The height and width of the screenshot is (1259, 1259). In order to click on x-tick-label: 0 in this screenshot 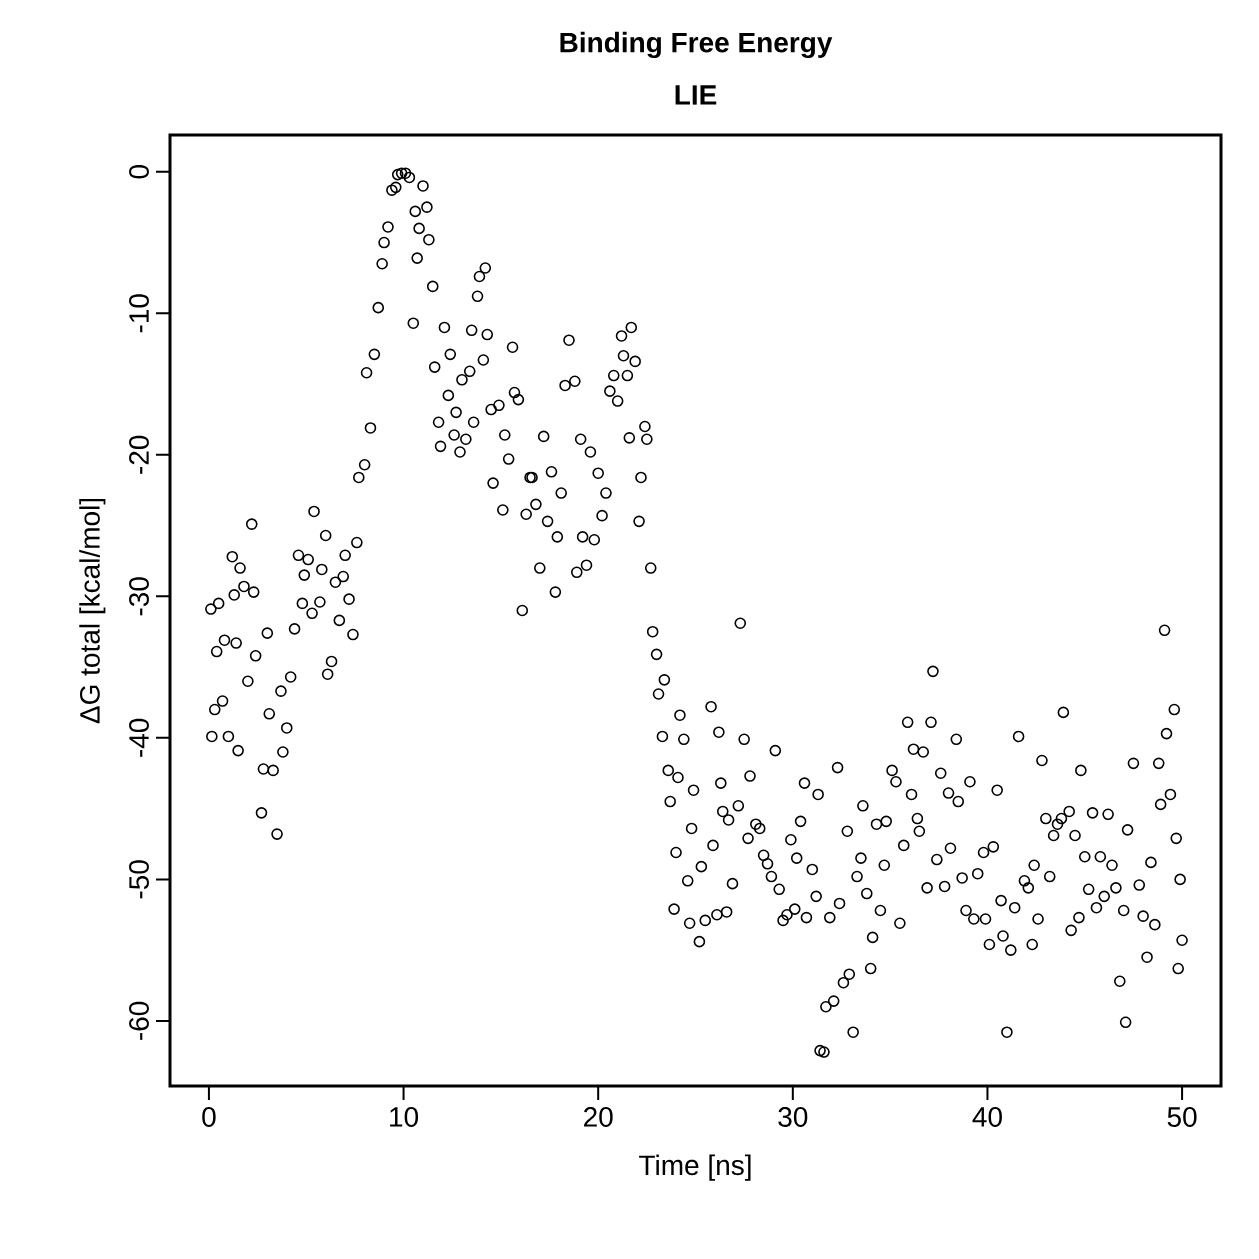, I will do `click(209, 1117)`.